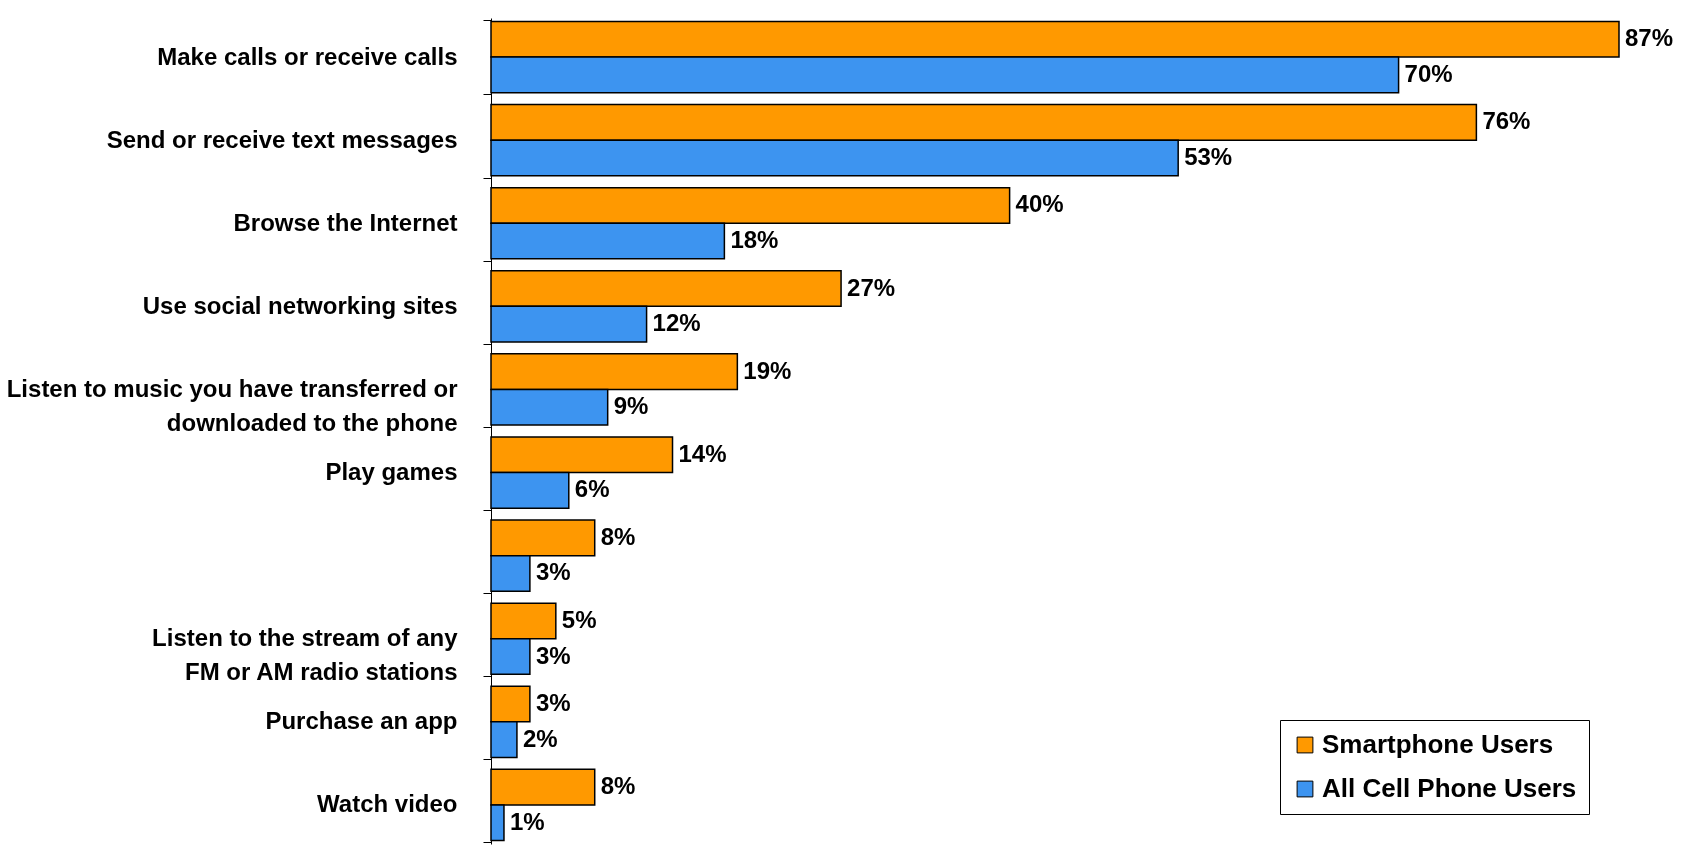  I want to click on legend-label: Smartphone Users, so click(1438, 744).